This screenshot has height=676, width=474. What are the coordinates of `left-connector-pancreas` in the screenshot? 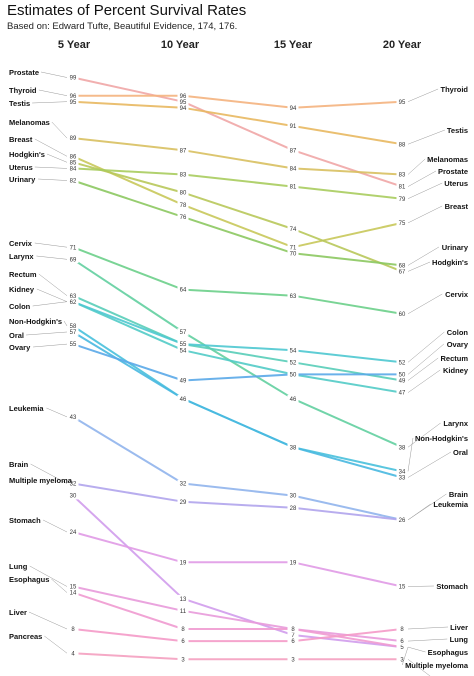 It's located at (56, 644).